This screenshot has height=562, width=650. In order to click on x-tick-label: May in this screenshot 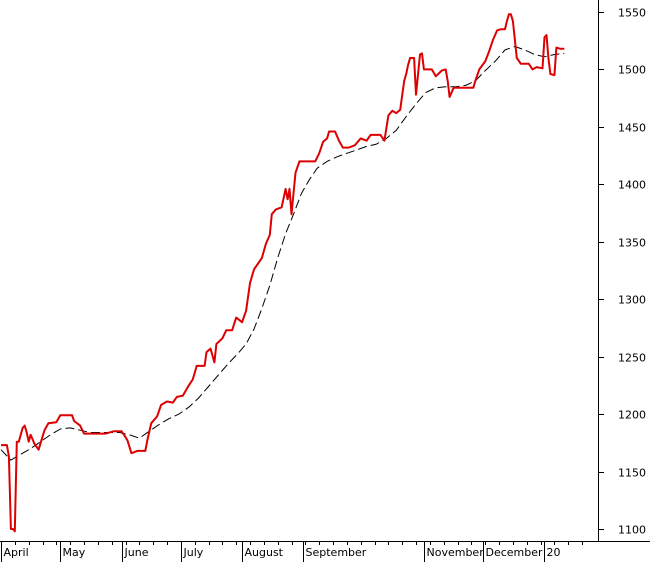, I will do `click(74, 552)`.